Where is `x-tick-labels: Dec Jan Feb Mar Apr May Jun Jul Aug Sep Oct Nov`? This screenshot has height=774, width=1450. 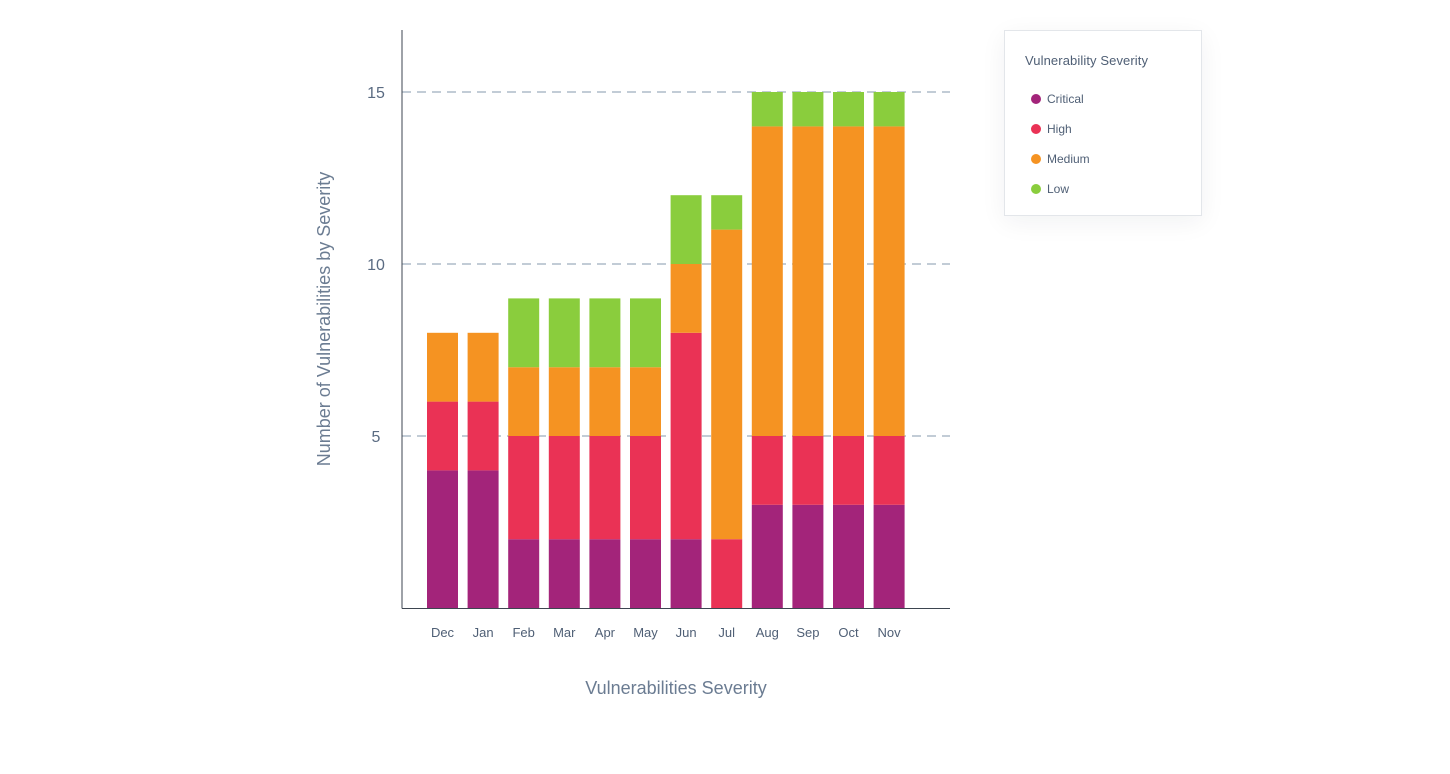 x-tick-labels: Dec Jan Feb Mar Apr May Jun Jul Aug Sep Oct Nov is located at coordinates (666, 632).